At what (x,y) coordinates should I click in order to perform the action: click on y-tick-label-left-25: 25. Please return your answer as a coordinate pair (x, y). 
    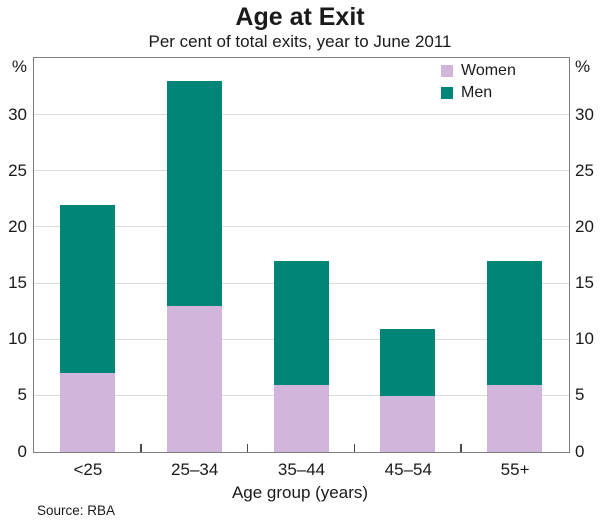
    Looking at the image, I should click on (17, 170).